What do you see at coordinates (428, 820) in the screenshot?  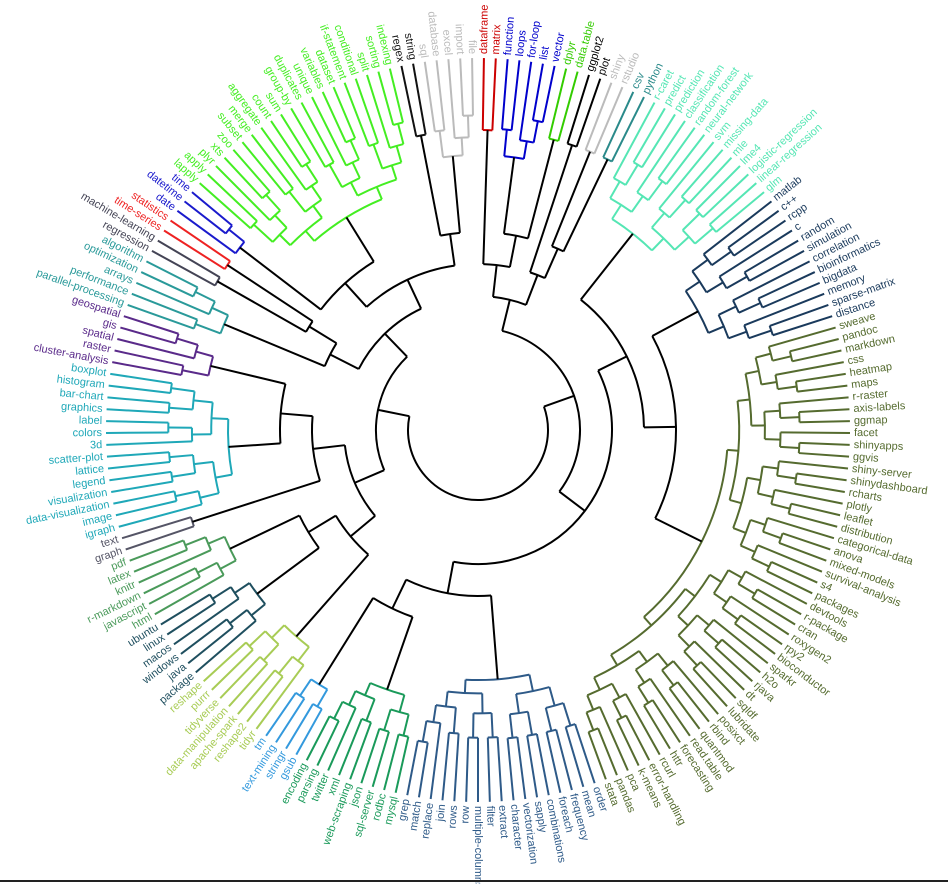 I see `leaf-label: replace` at bounding box center [428, 820].